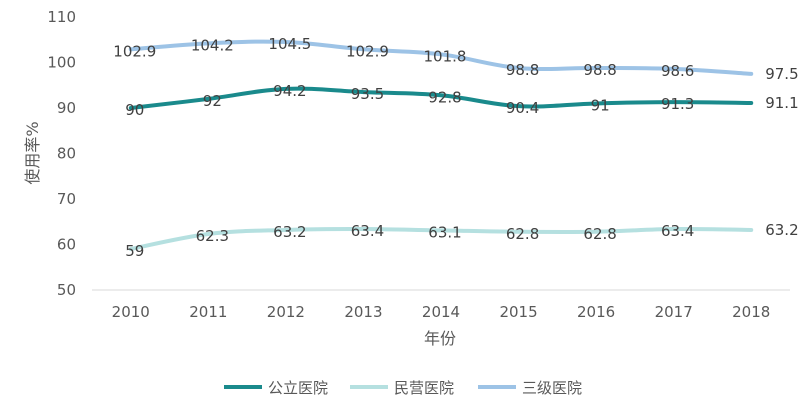 This screenshot has width=810, height=416. I want to click on legend-label: 三级医院, so click(552, 388).